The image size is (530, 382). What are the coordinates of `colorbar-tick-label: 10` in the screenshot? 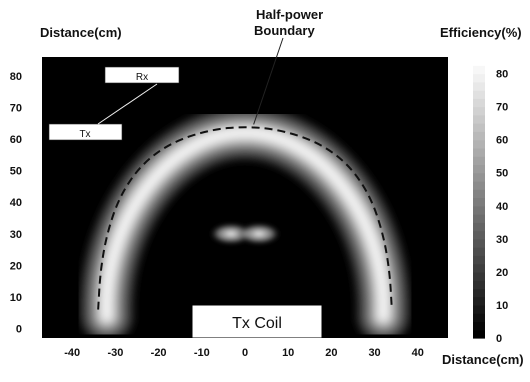 It's located at (502, 306).